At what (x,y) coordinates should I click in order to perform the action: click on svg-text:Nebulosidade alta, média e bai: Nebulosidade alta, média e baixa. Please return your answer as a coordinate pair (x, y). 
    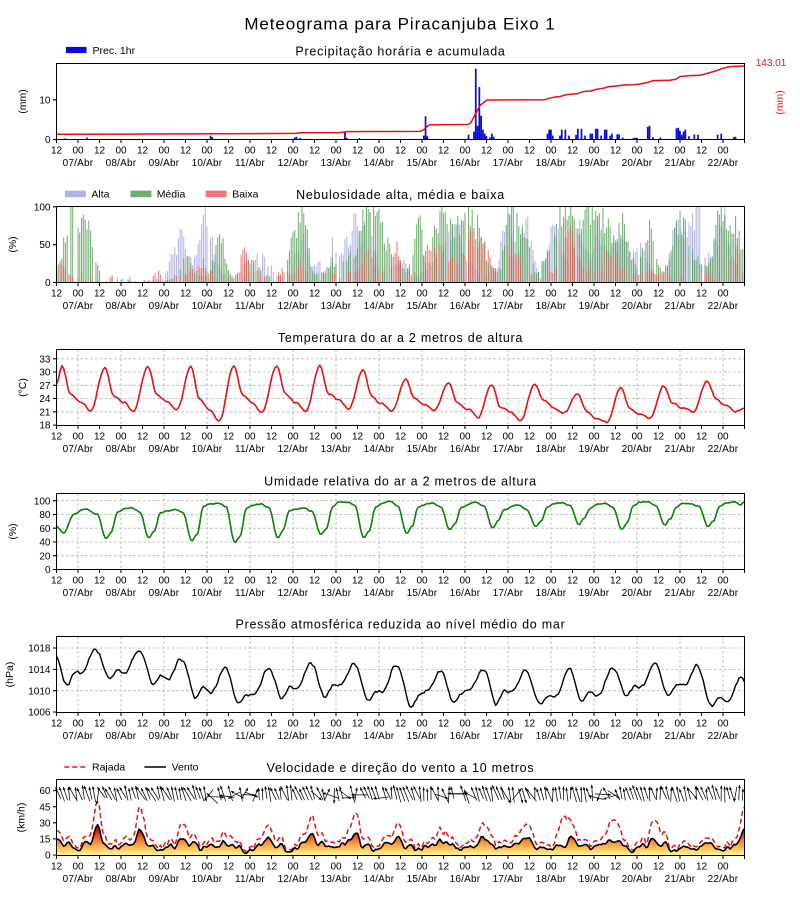
    Looking at the image, I should click on (400, 195).